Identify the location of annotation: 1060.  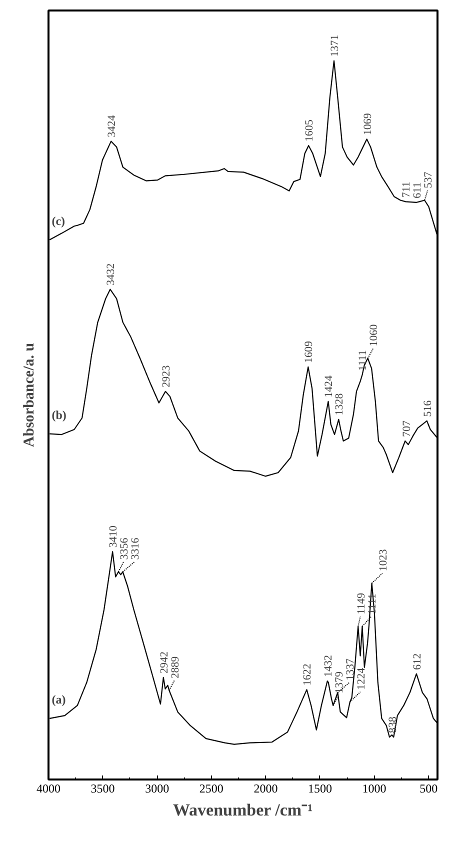
(374, 335).